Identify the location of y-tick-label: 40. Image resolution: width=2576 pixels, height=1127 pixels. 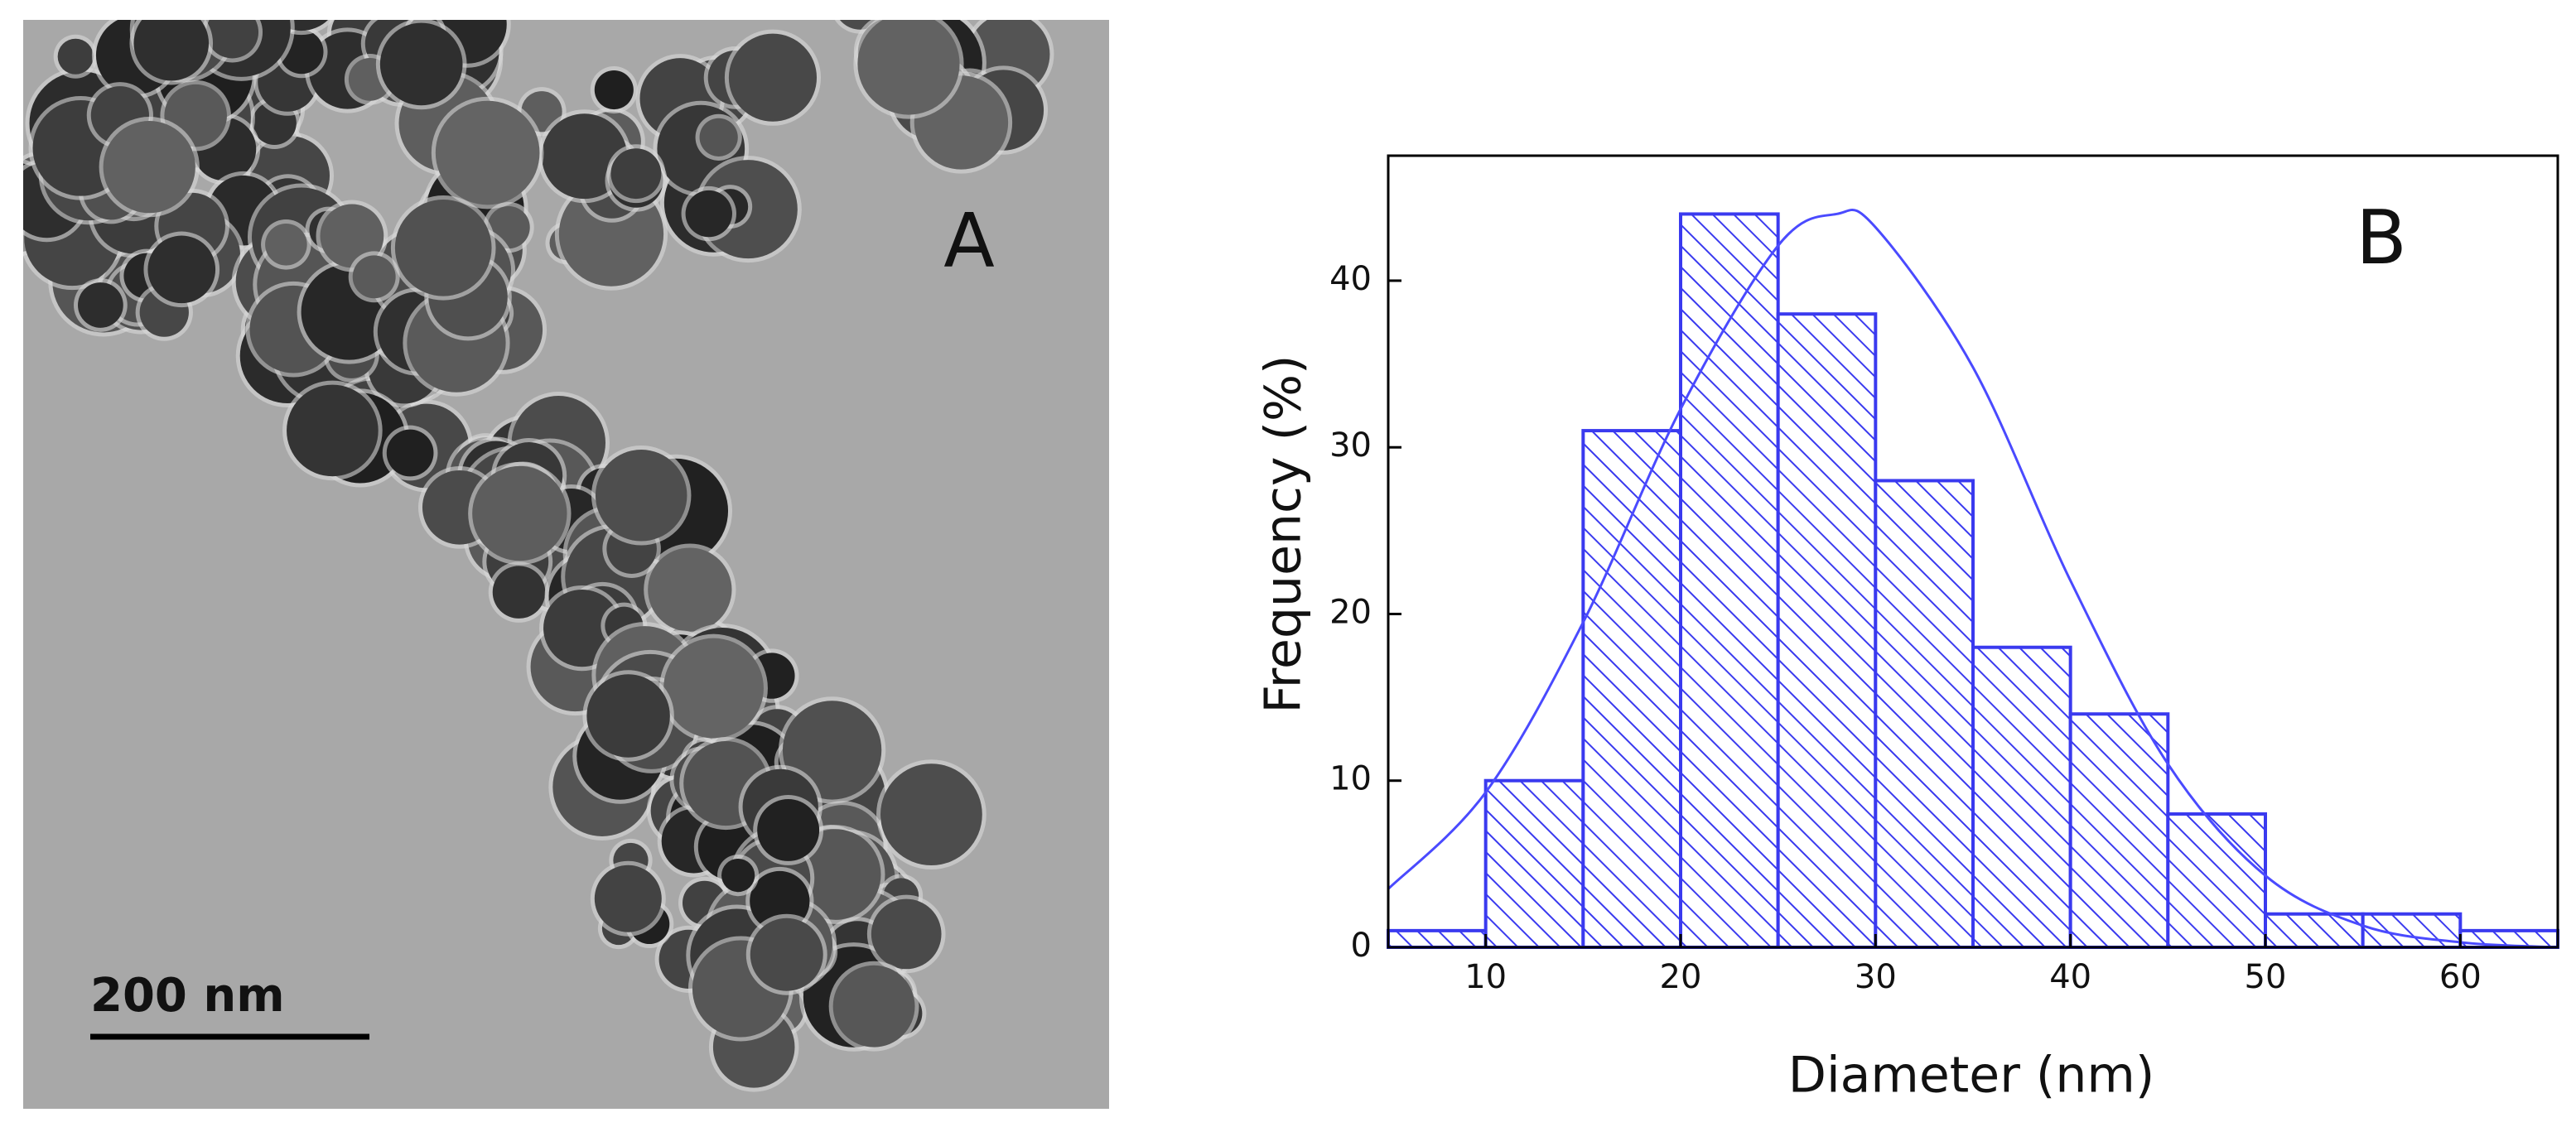
(1351, 279).